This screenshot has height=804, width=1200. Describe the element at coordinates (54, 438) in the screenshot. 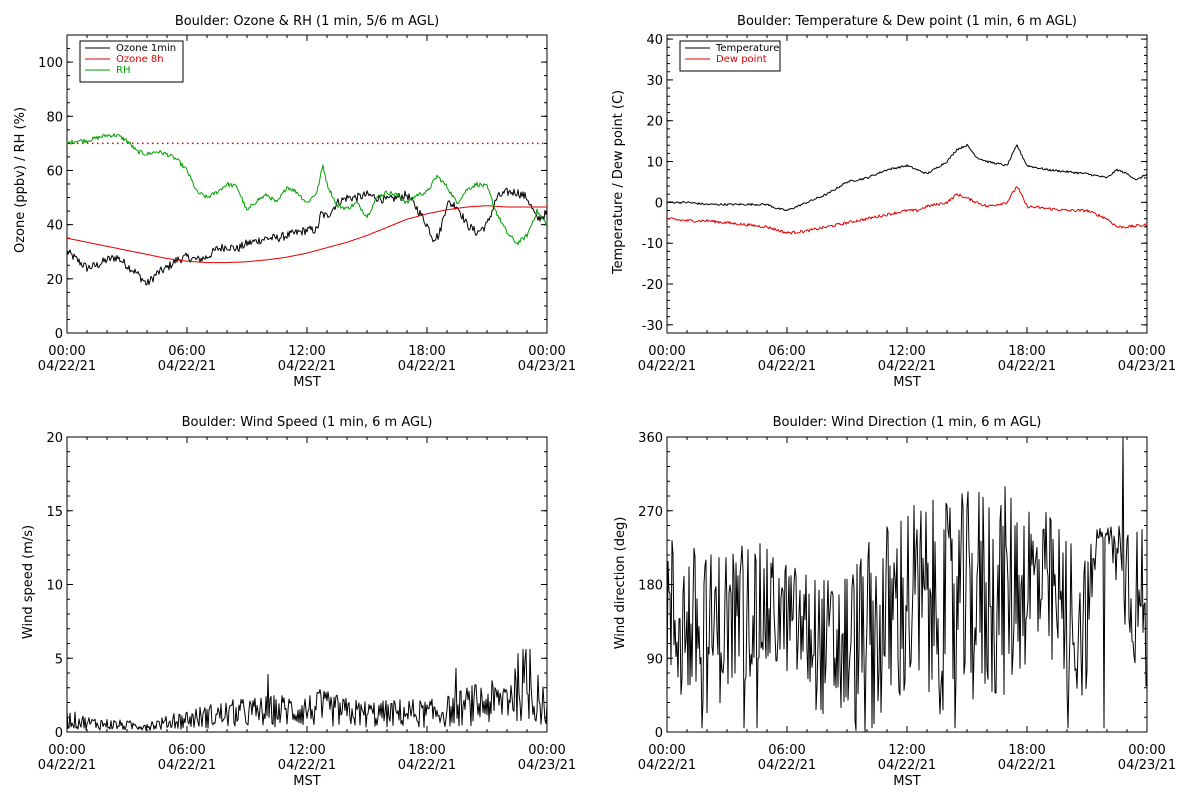

I see `wind-speed-ytick-label: 20` at that location.